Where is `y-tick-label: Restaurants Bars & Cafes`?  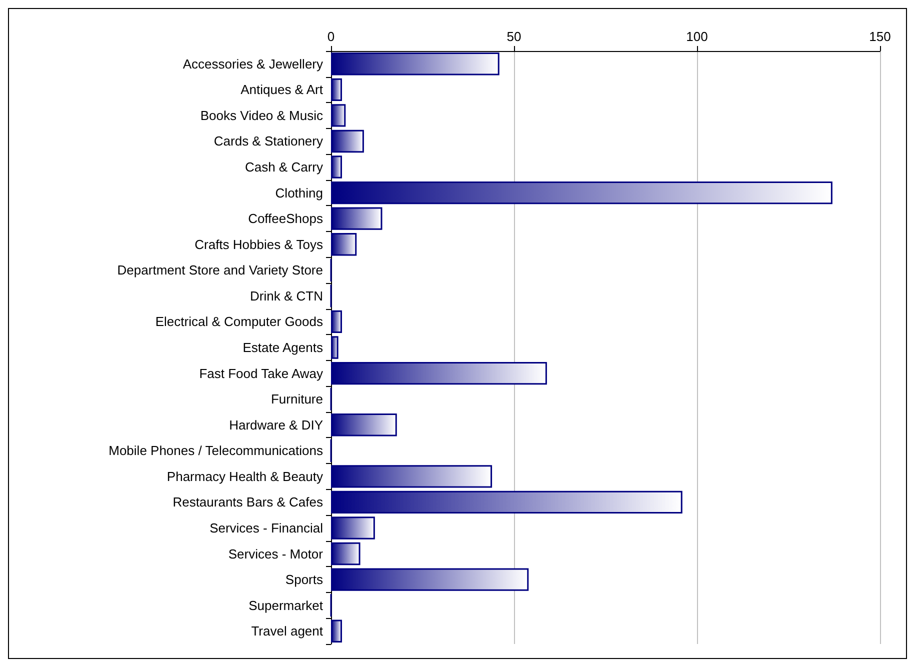
y-tick-label: Restaurants Bars & Cafes is located at coordinates (248, 502).